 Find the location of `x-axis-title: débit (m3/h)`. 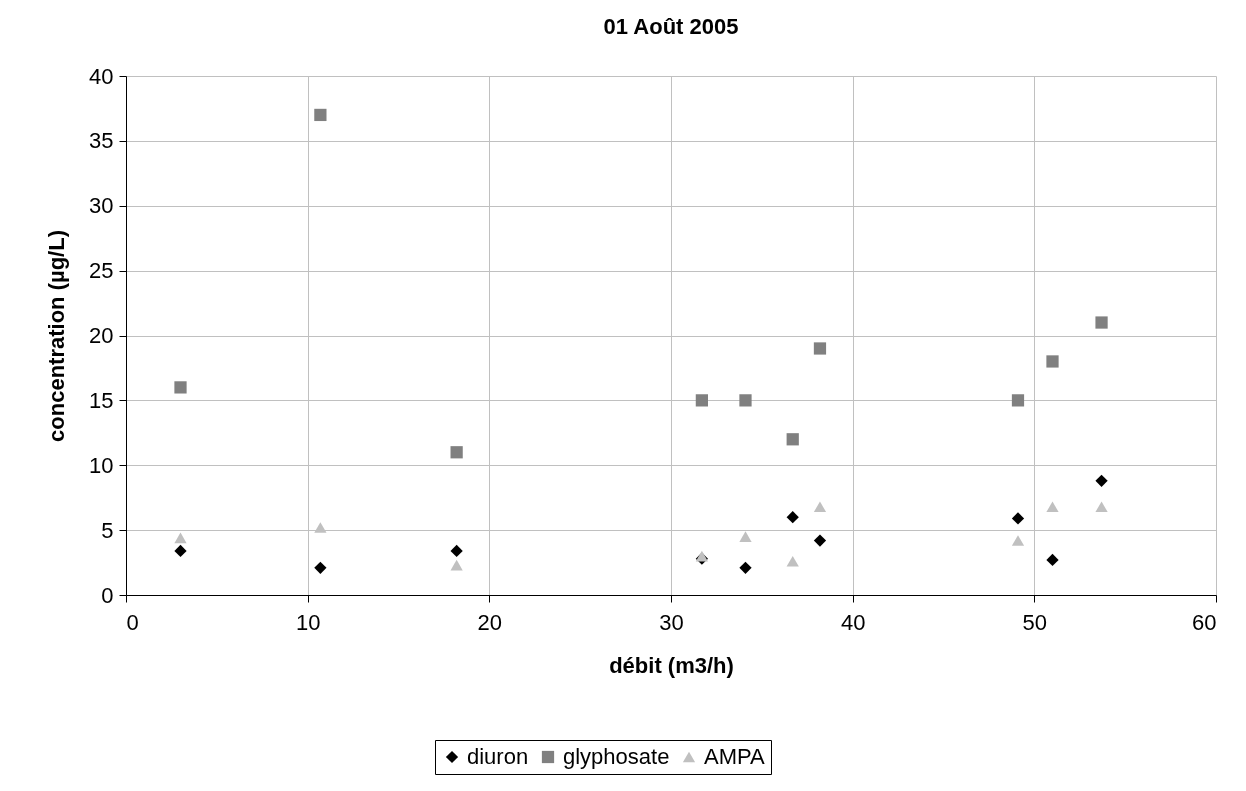

x-axis-title: débit (m3/h) is located at coordinates (671, 665).